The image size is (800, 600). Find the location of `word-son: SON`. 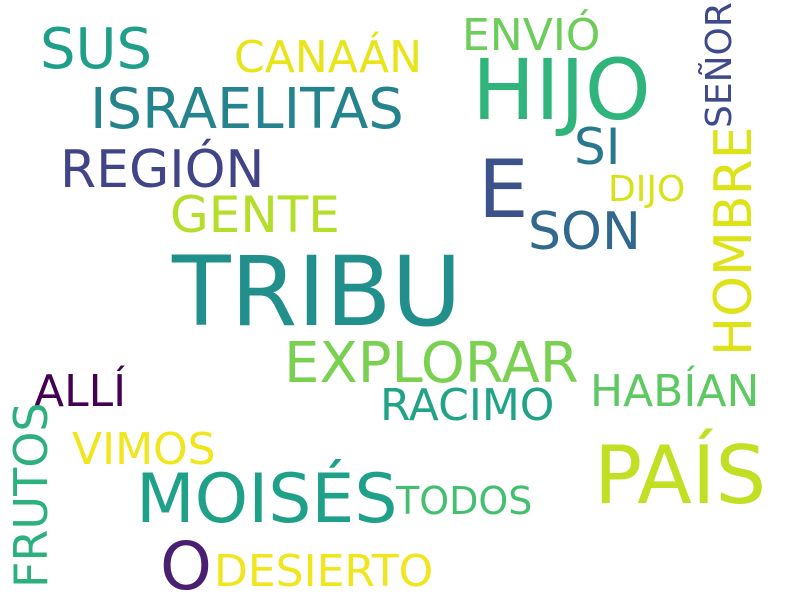

word-son: SON is located at coordinates (584, 232).